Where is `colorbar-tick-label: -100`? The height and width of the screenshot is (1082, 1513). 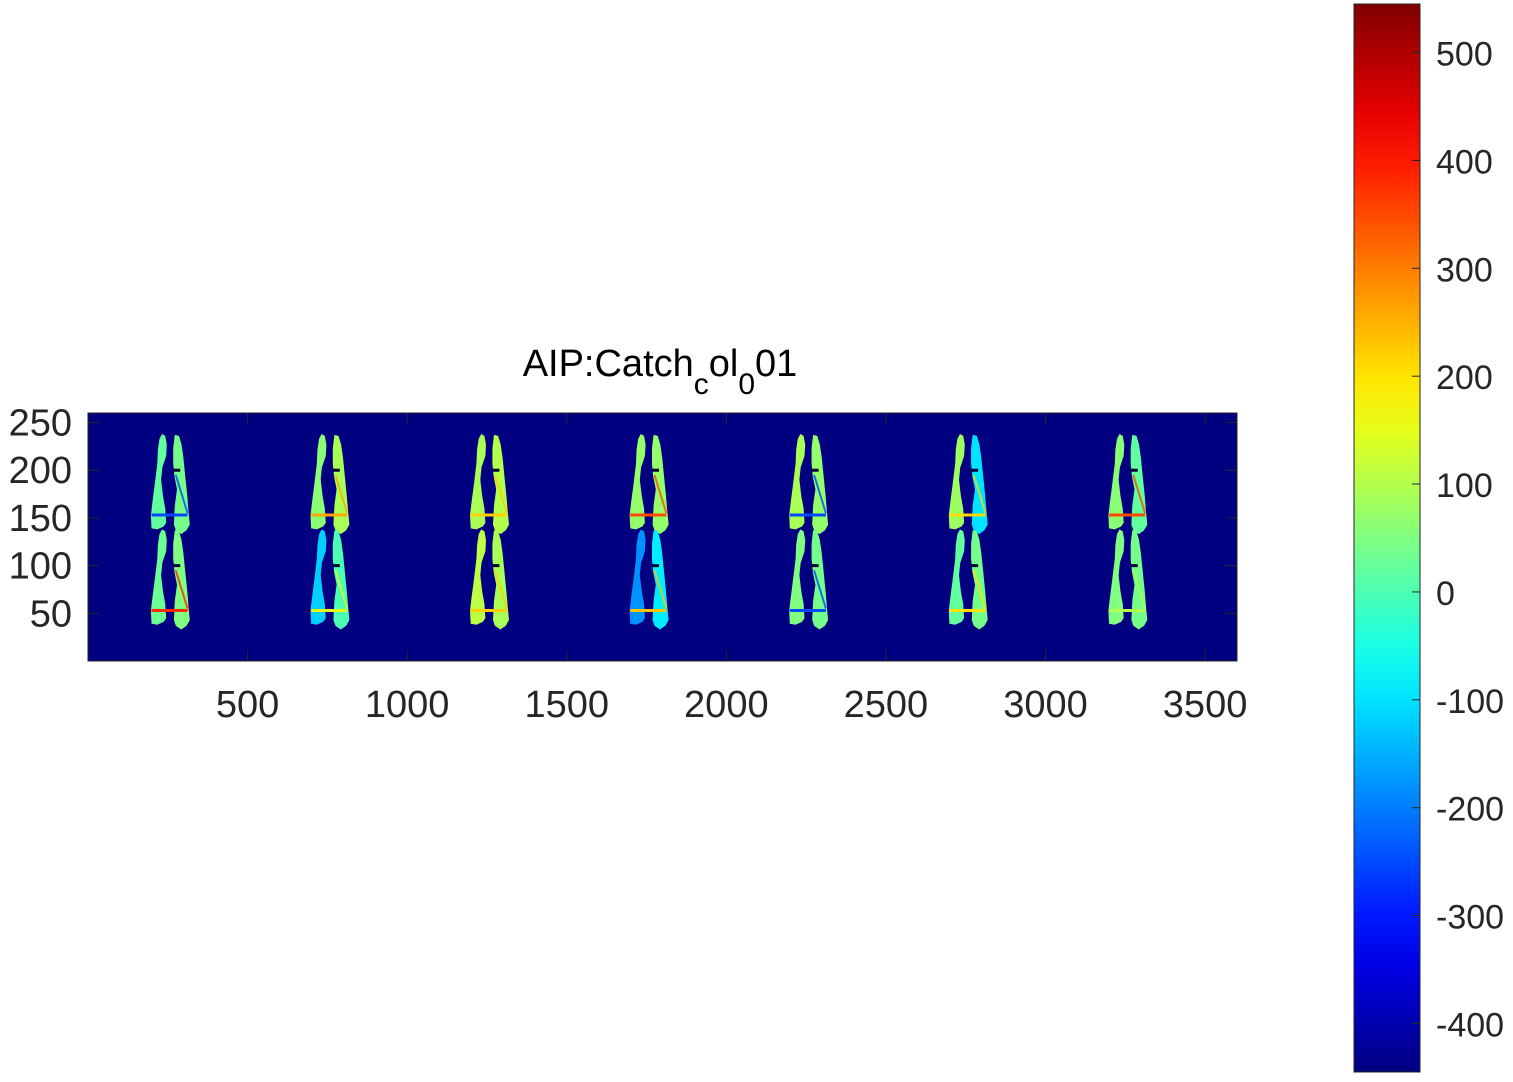
colorbar-tick-label: -100 is located at coordinates (1470, 702).